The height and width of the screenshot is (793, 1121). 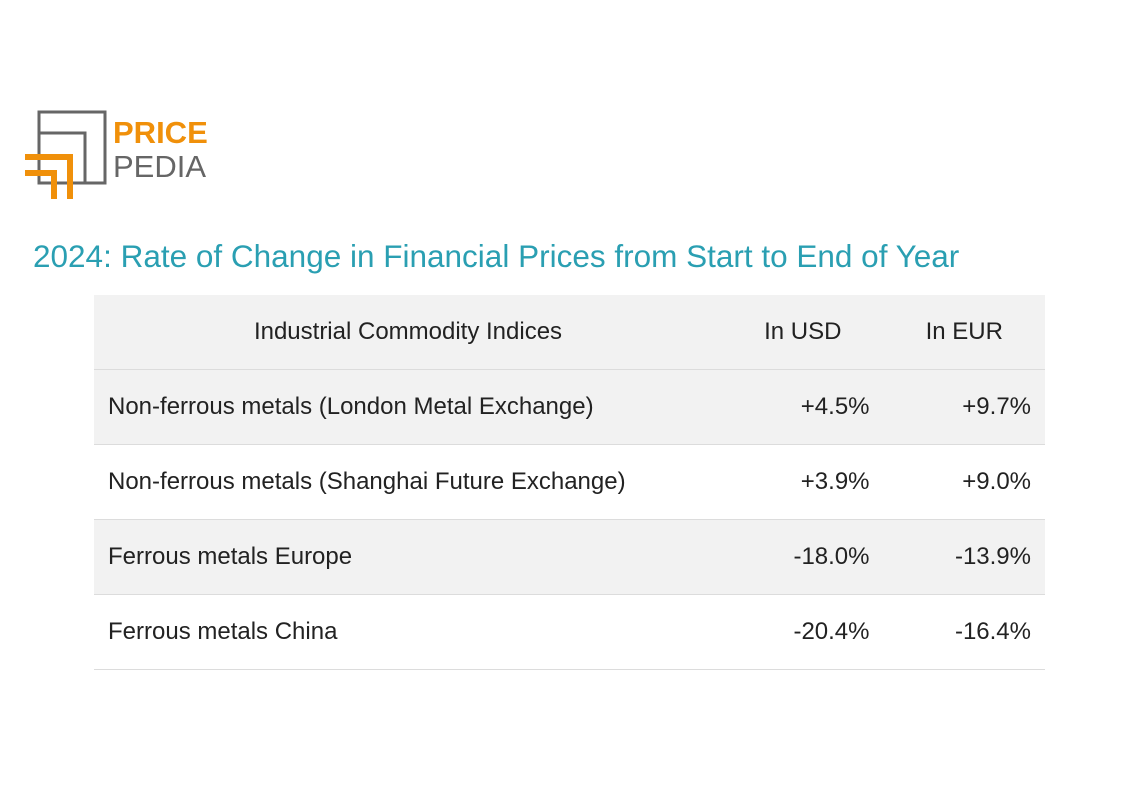 What do you see at coordinates (964, 557) in the screenshot?
I see `value-cell: -13.9%` at bounding box center [964, 557].